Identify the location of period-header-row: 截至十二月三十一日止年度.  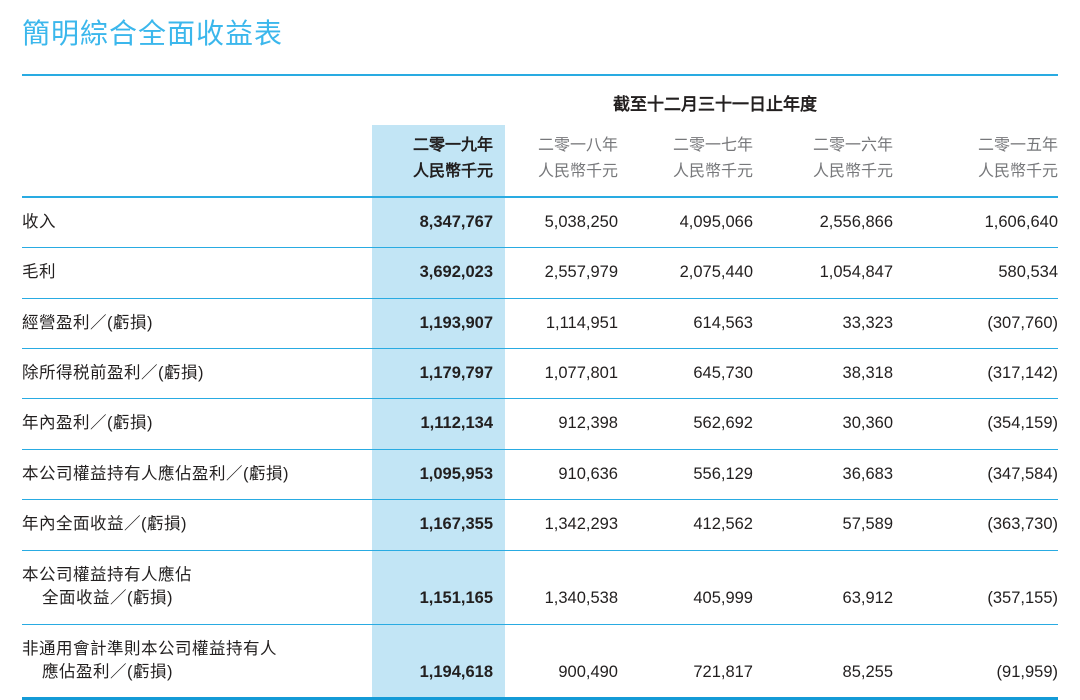
(540, 100).